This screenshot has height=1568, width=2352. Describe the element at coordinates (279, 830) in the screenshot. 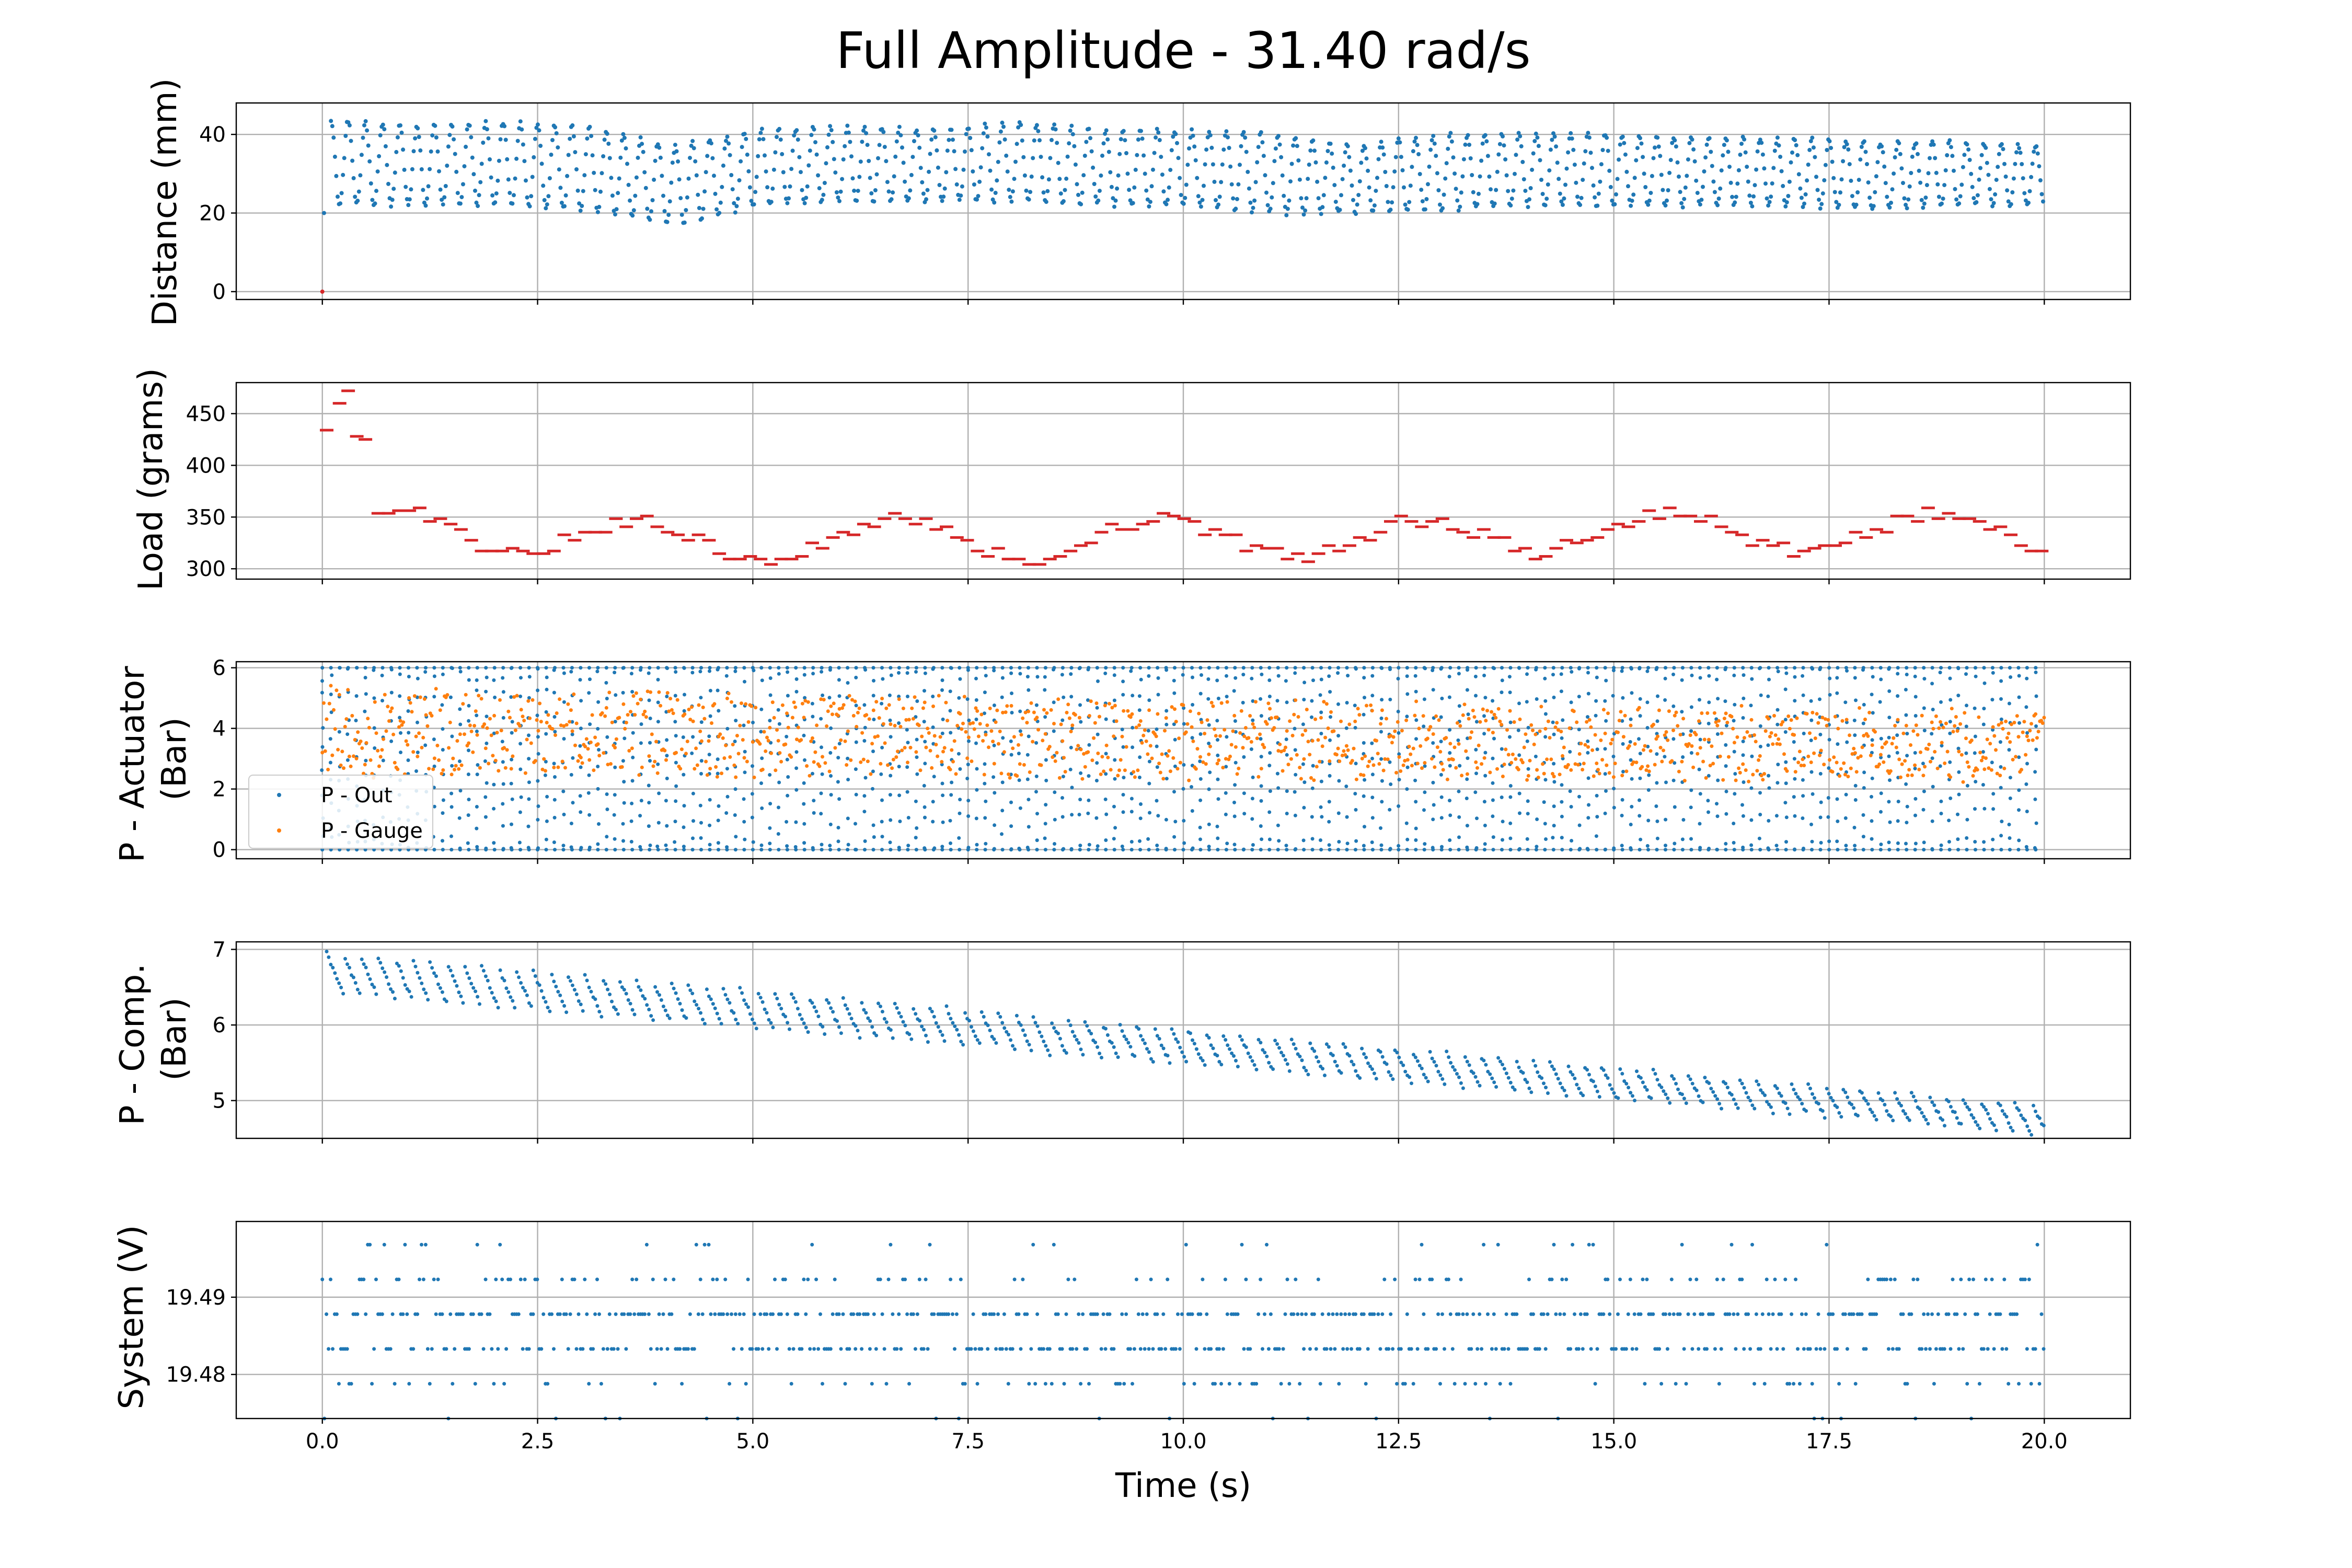

I see `legend-marker` at that location.